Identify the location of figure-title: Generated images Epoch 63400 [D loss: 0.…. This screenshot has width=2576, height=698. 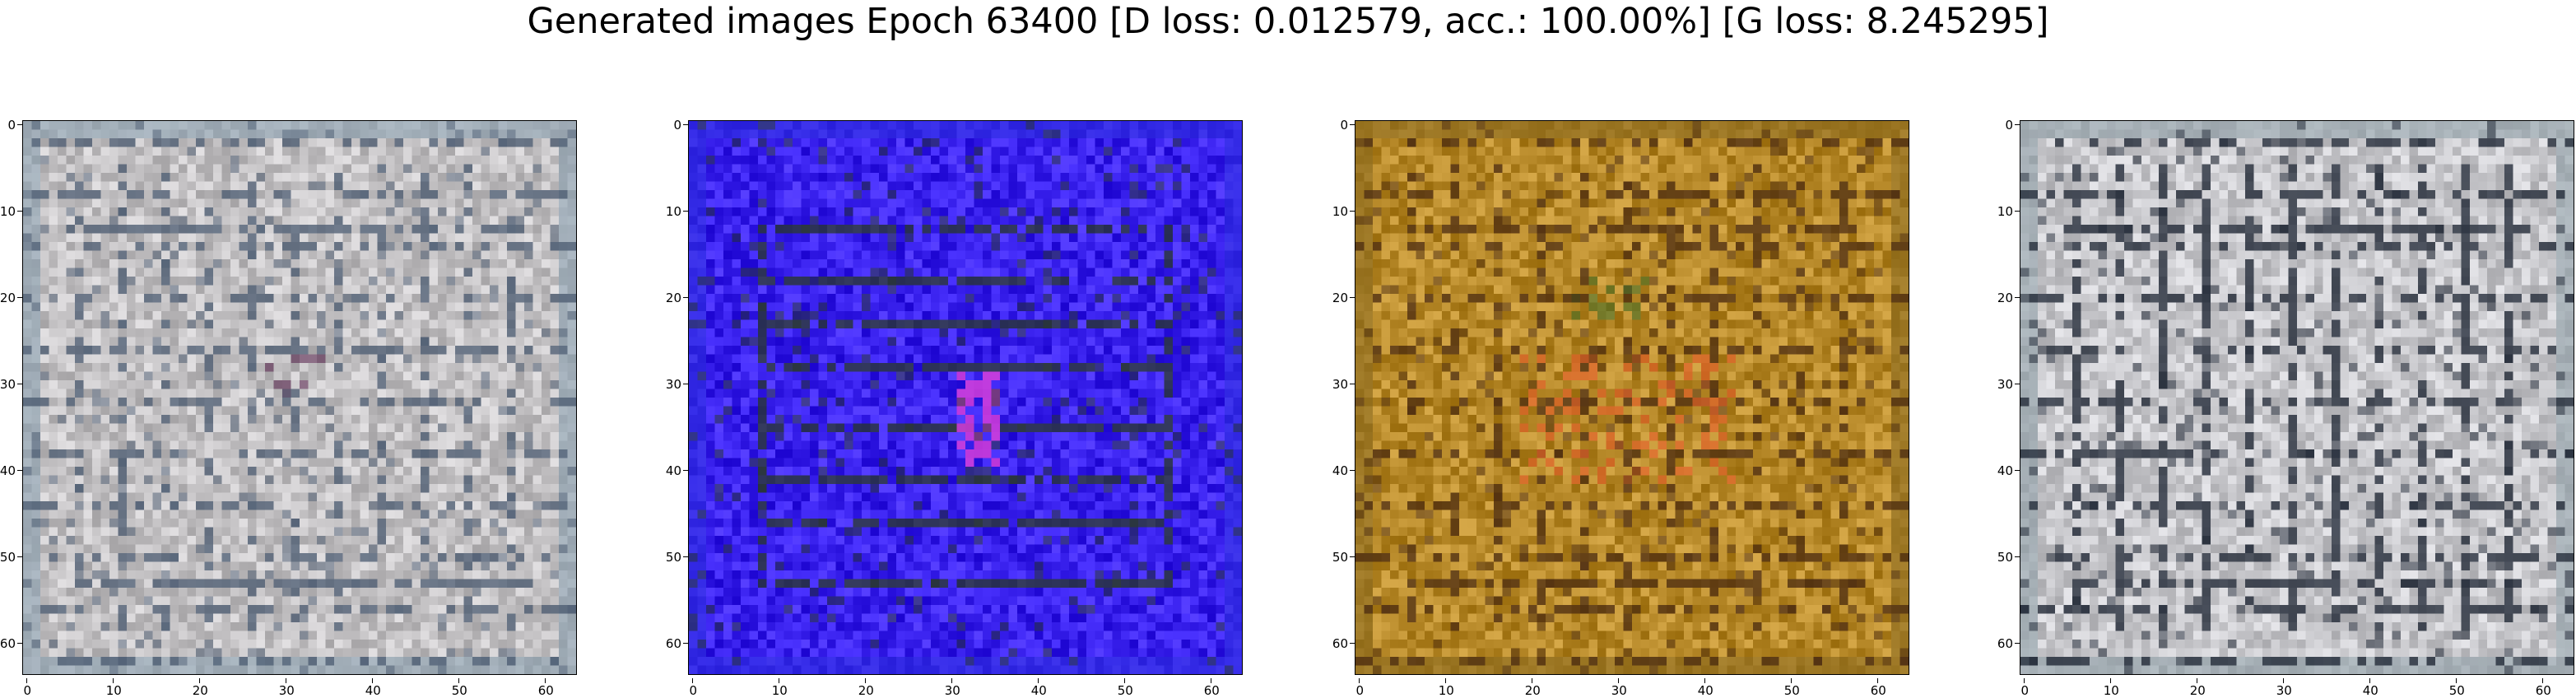
(1288, 21).